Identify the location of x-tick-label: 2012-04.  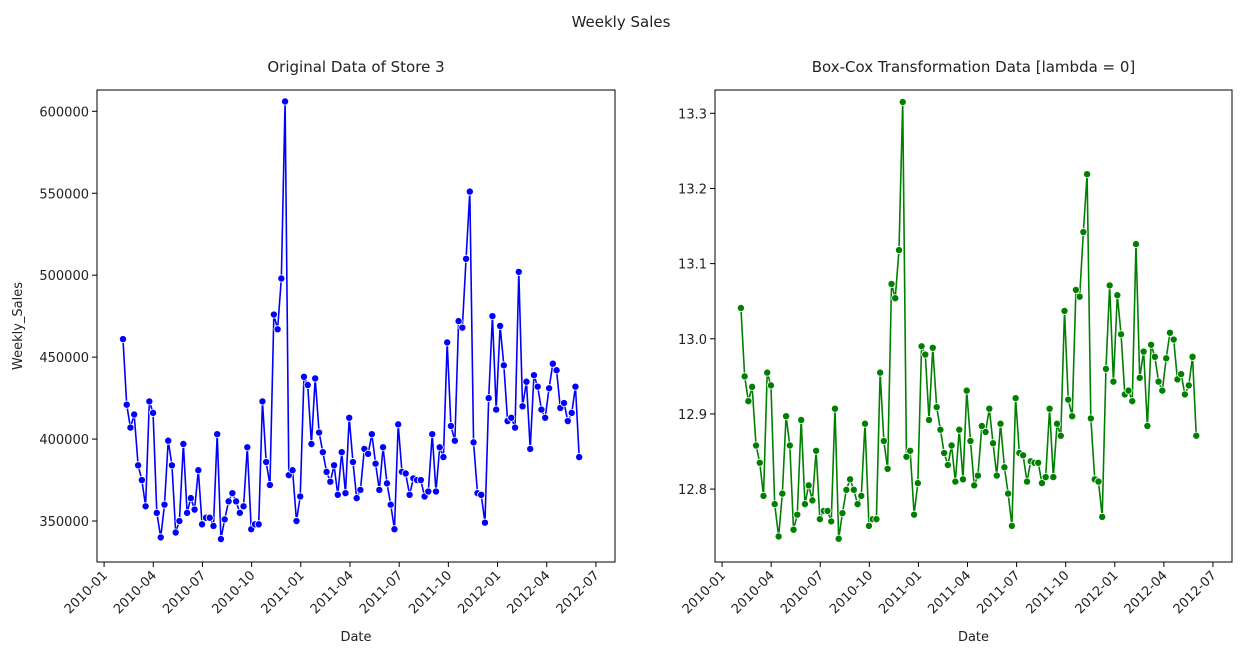
(529, 592).